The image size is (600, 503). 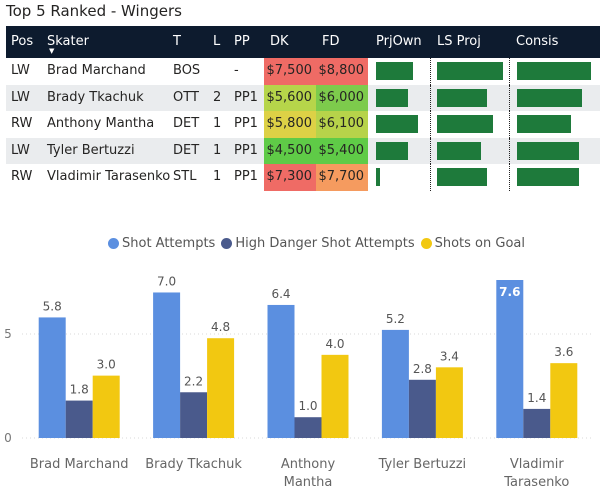 What do you see at coordinates (342, 98) in the screenshot?
I see `cell-fd: $6,000` at bounding box center [342, 98].